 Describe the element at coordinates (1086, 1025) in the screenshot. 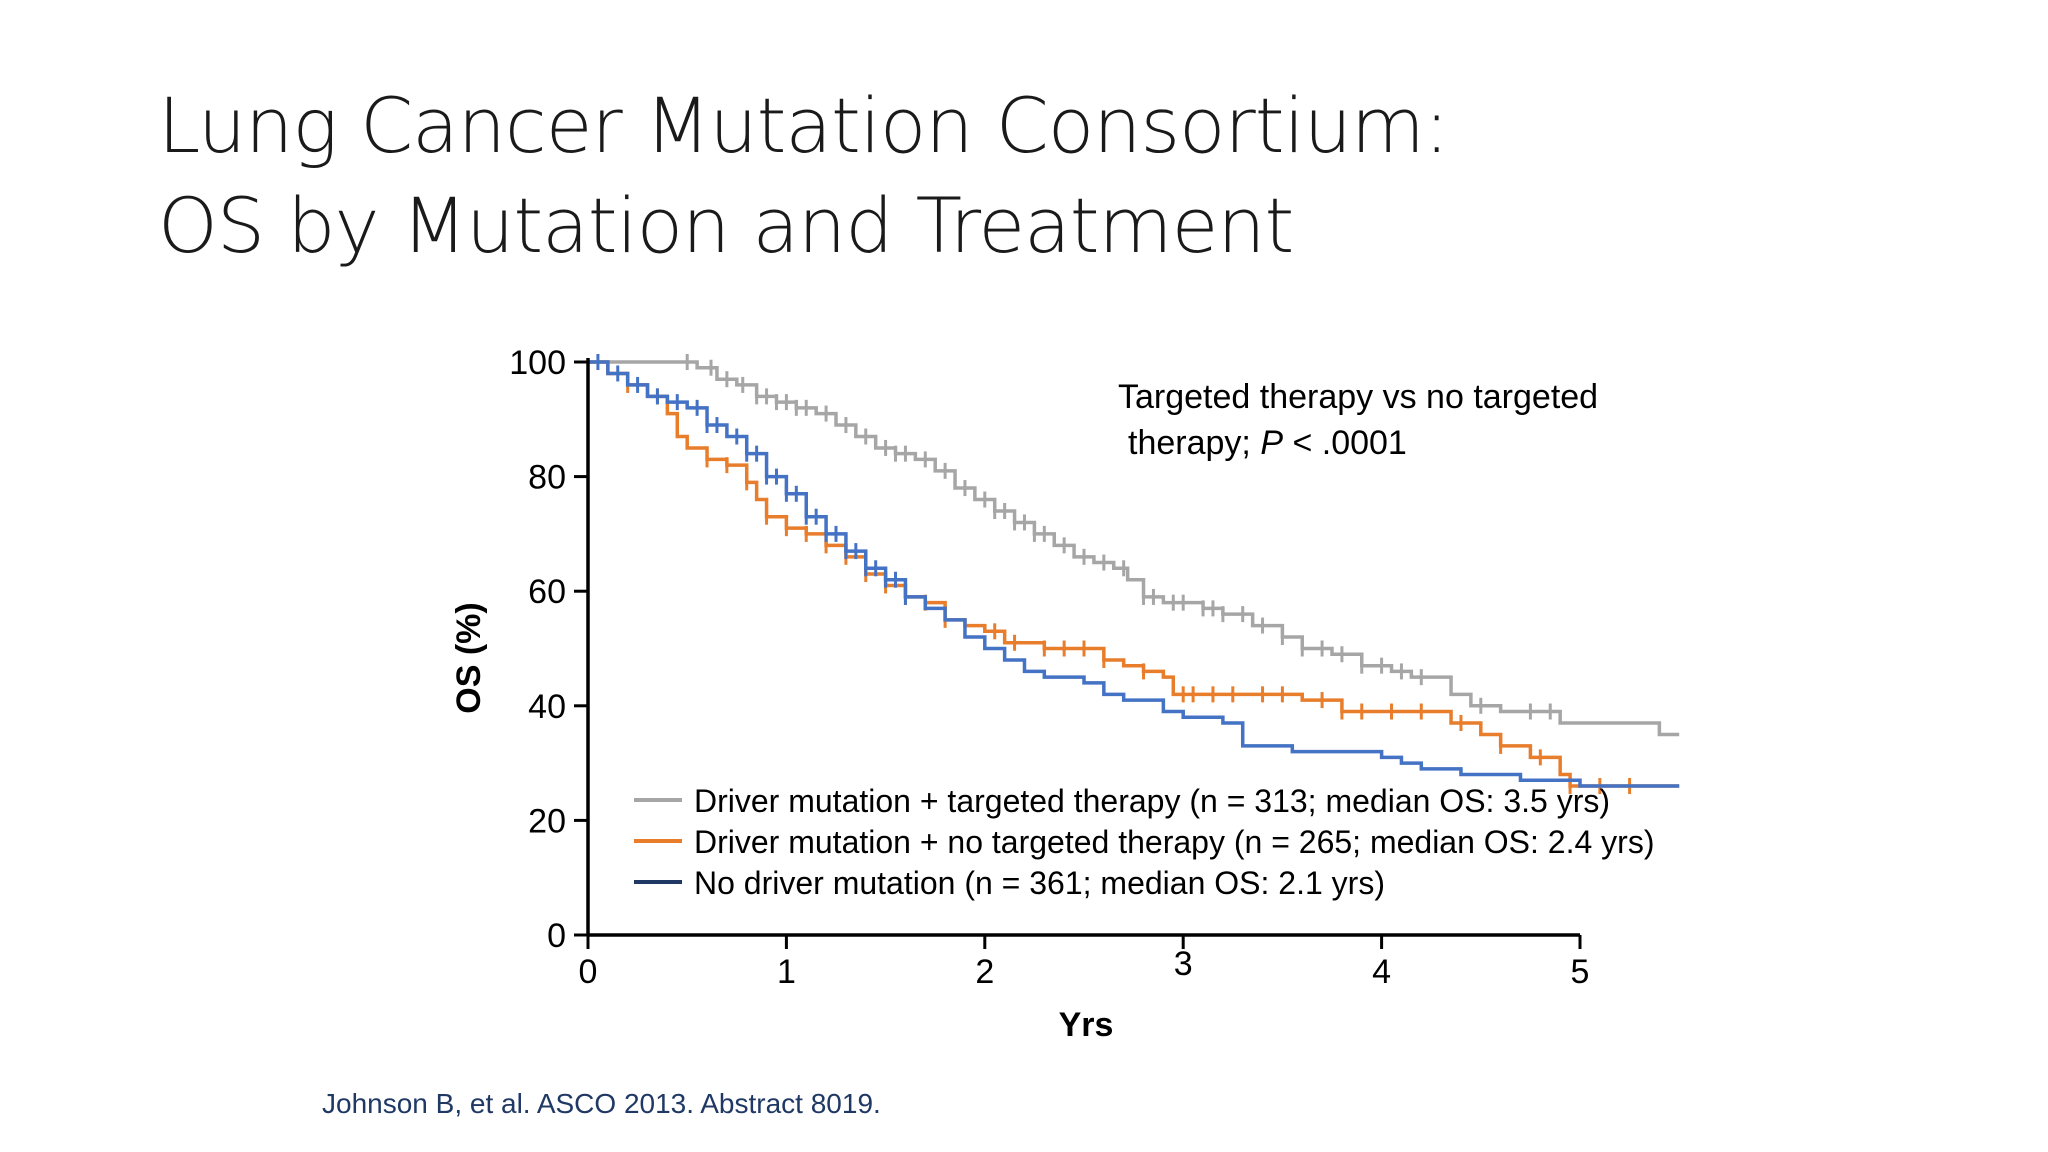

I see `x-axis-label: Yrs` at that location.